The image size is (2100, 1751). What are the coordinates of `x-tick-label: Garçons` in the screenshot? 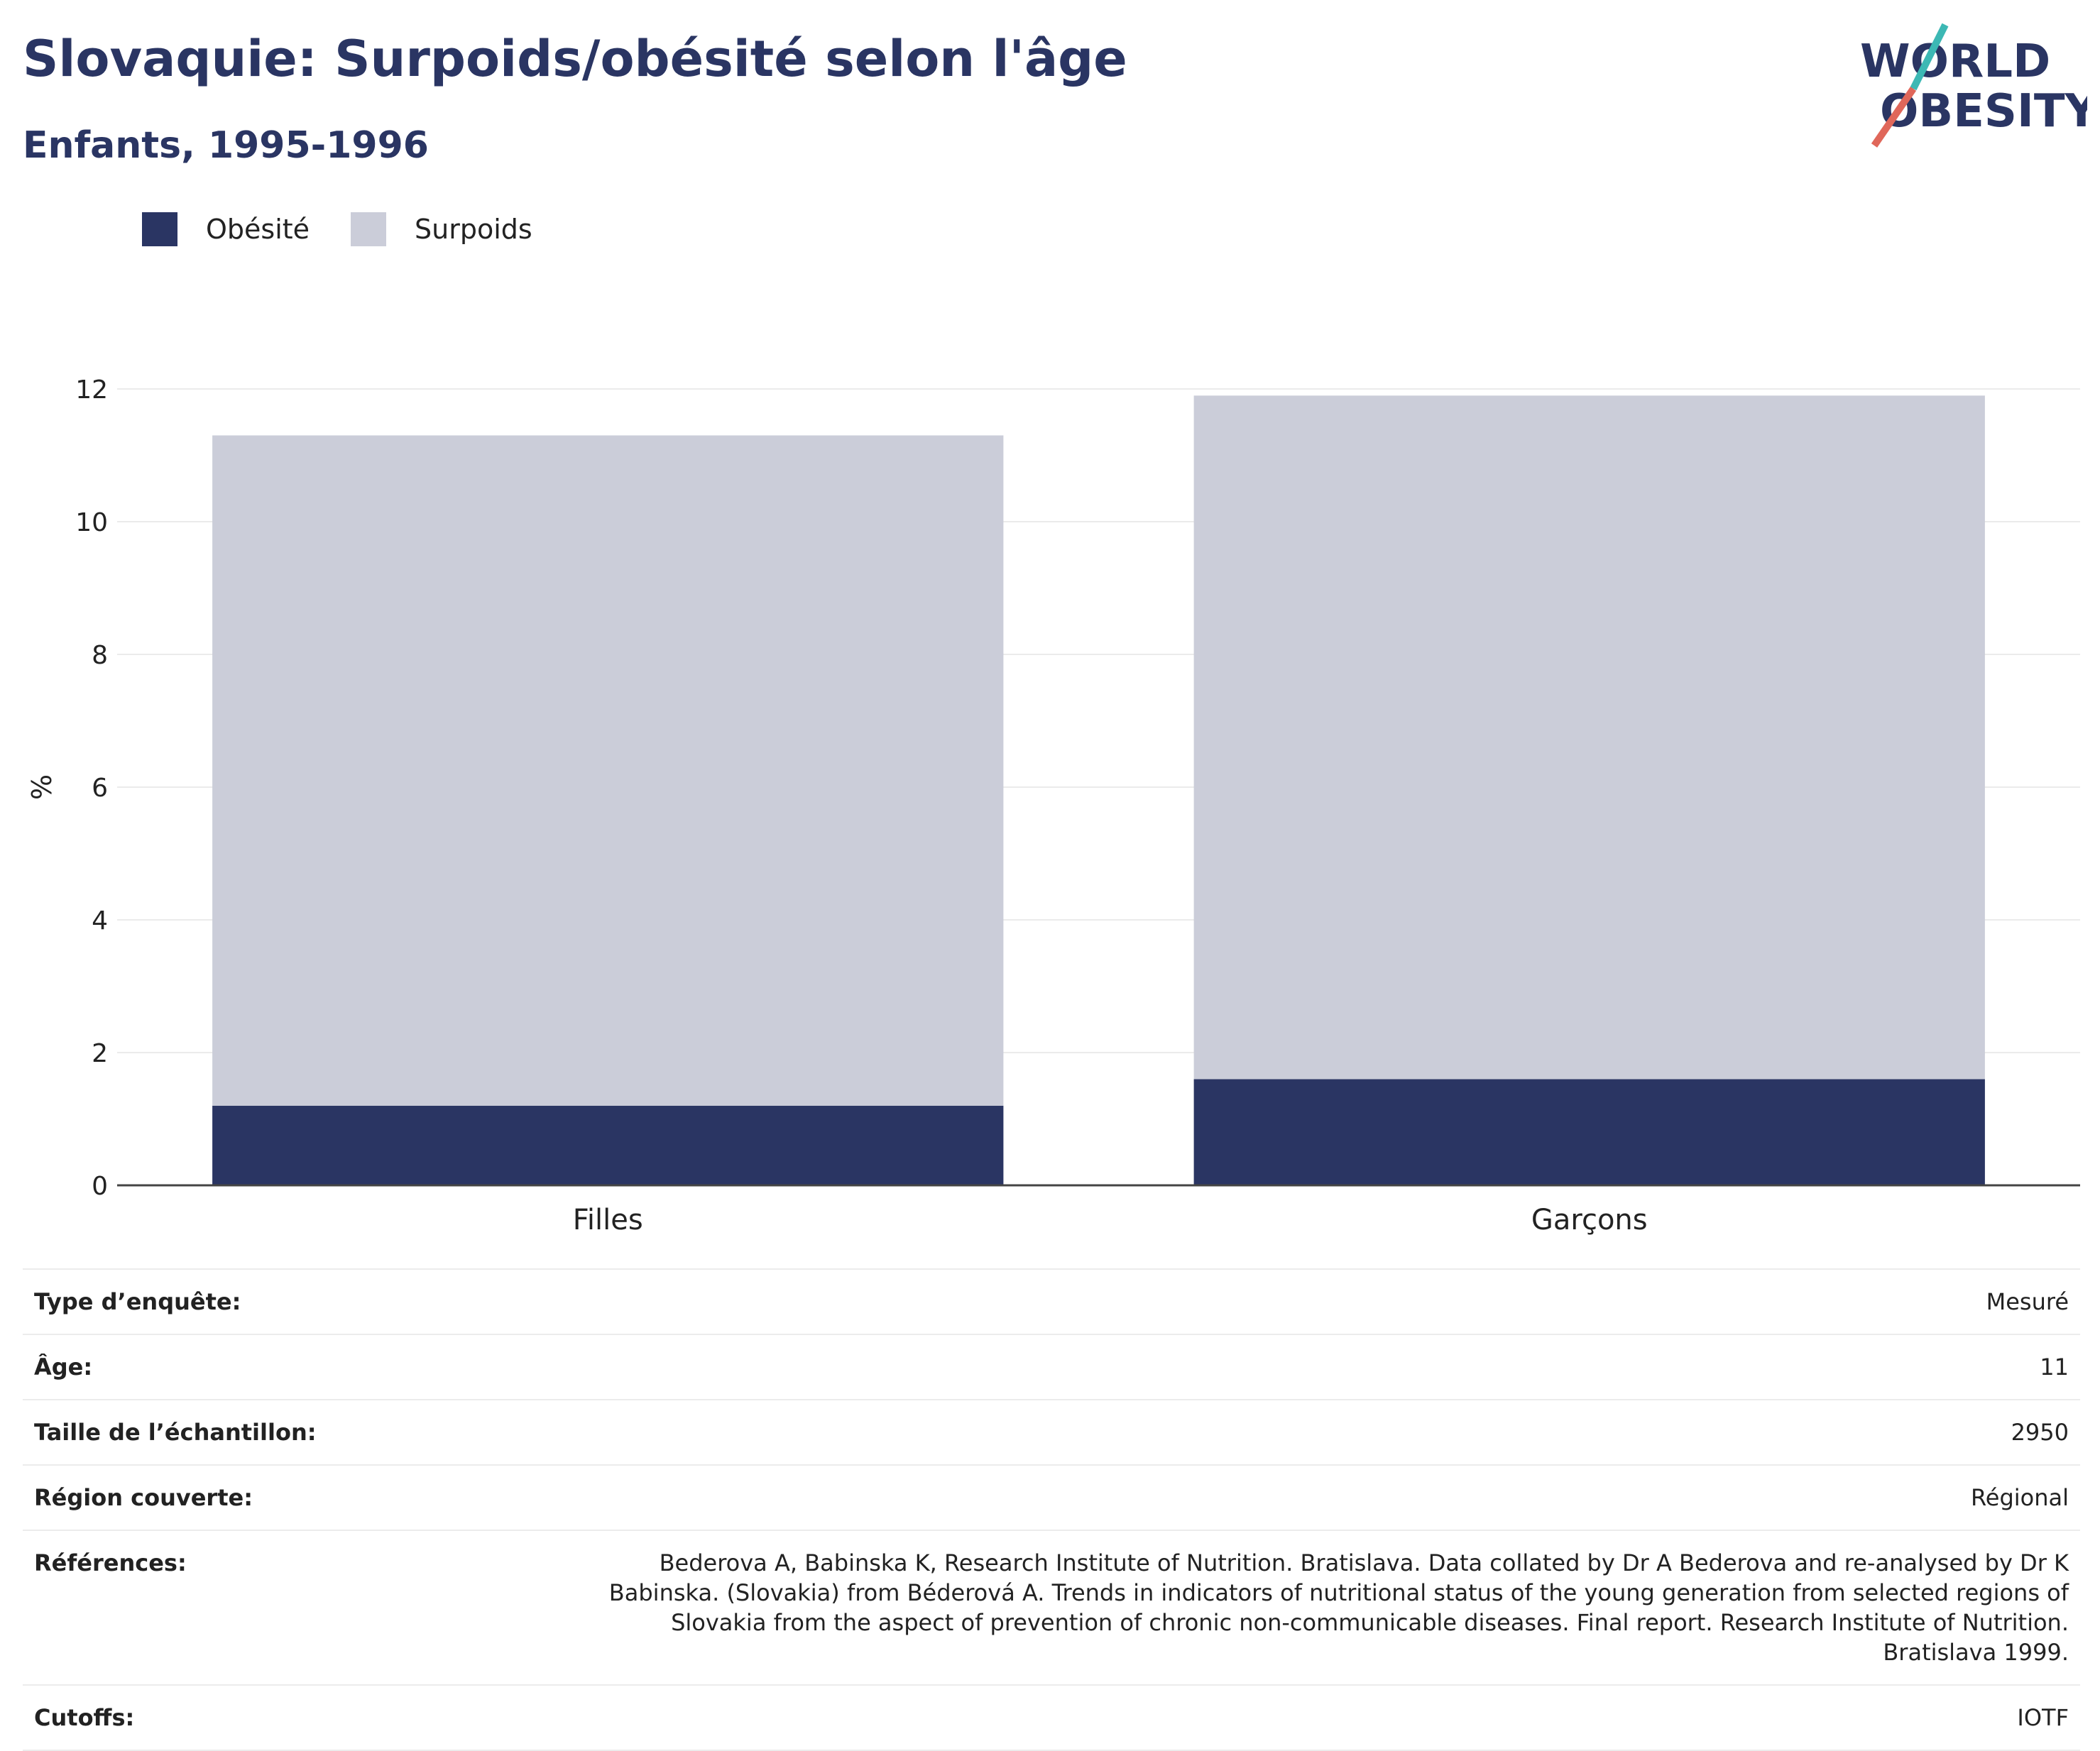 It's located at (1589, 1220).